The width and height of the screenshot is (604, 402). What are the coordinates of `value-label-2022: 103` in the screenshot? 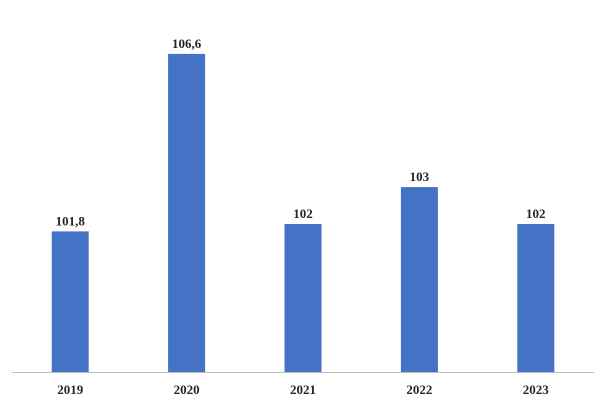 It's located at (420, 176).